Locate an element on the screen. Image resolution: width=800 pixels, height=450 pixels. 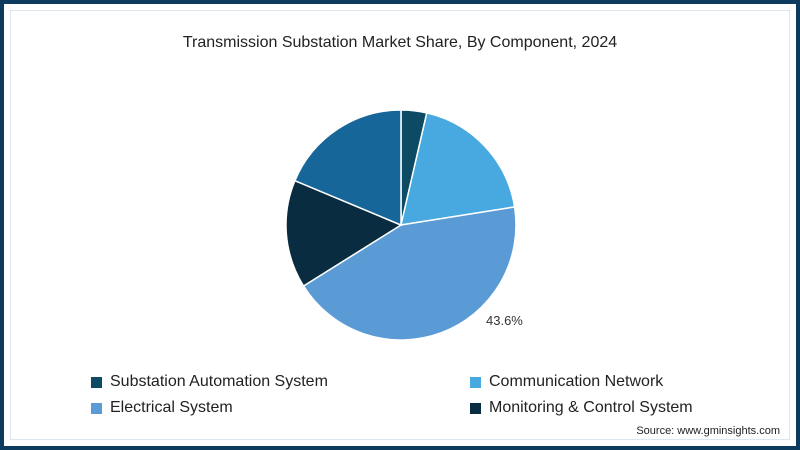
legend-swatch-monitoring is located at coordinates (475, 408).